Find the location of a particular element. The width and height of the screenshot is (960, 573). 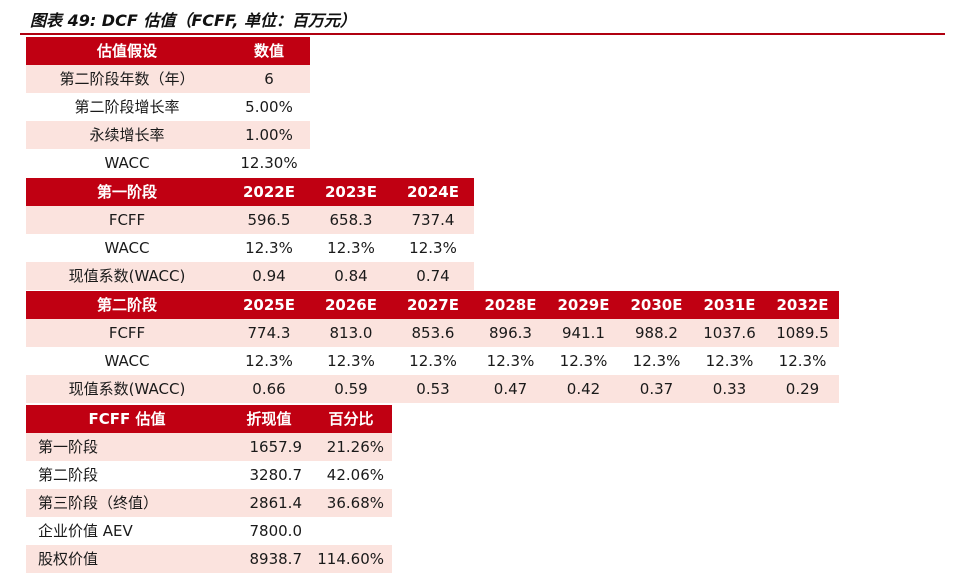

row-value: 774.3 is located at coordinates (269, 333).